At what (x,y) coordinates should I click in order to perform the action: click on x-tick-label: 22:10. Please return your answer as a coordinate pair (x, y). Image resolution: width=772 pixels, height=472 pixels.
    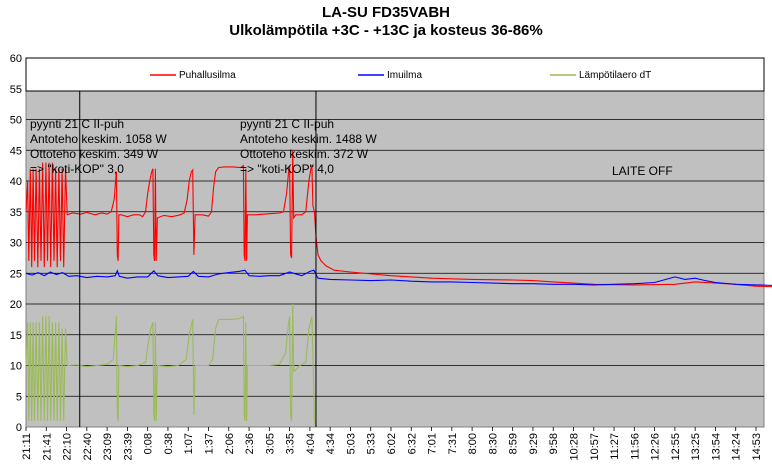
    Looking at the image, I should click on (68, 447).